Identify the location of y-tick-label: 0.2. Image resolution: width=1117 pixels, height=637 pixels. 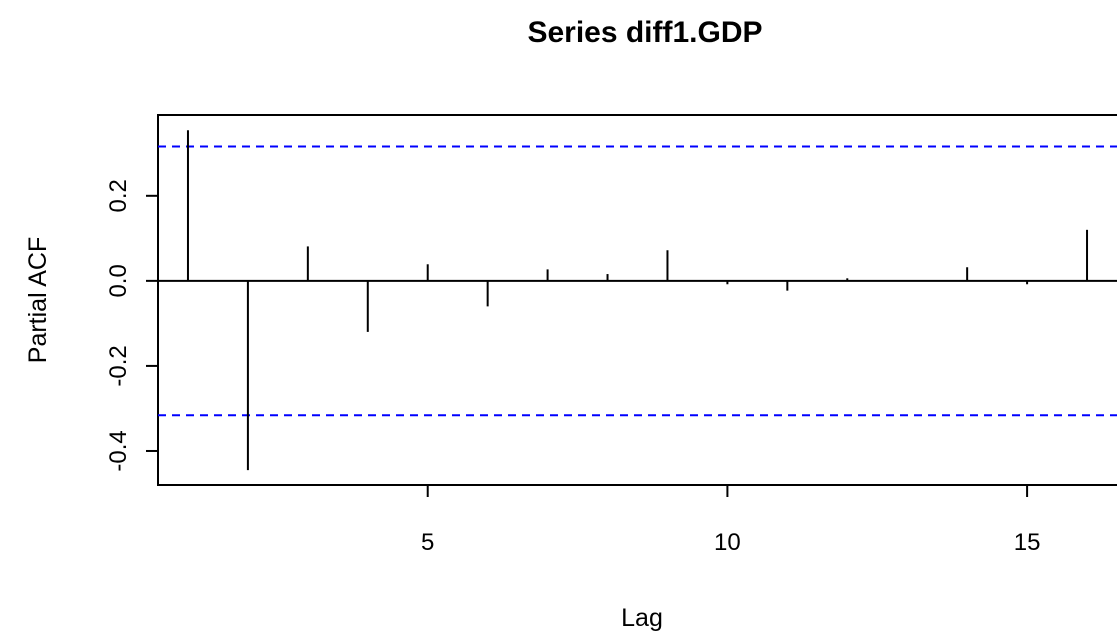
(118, 195).